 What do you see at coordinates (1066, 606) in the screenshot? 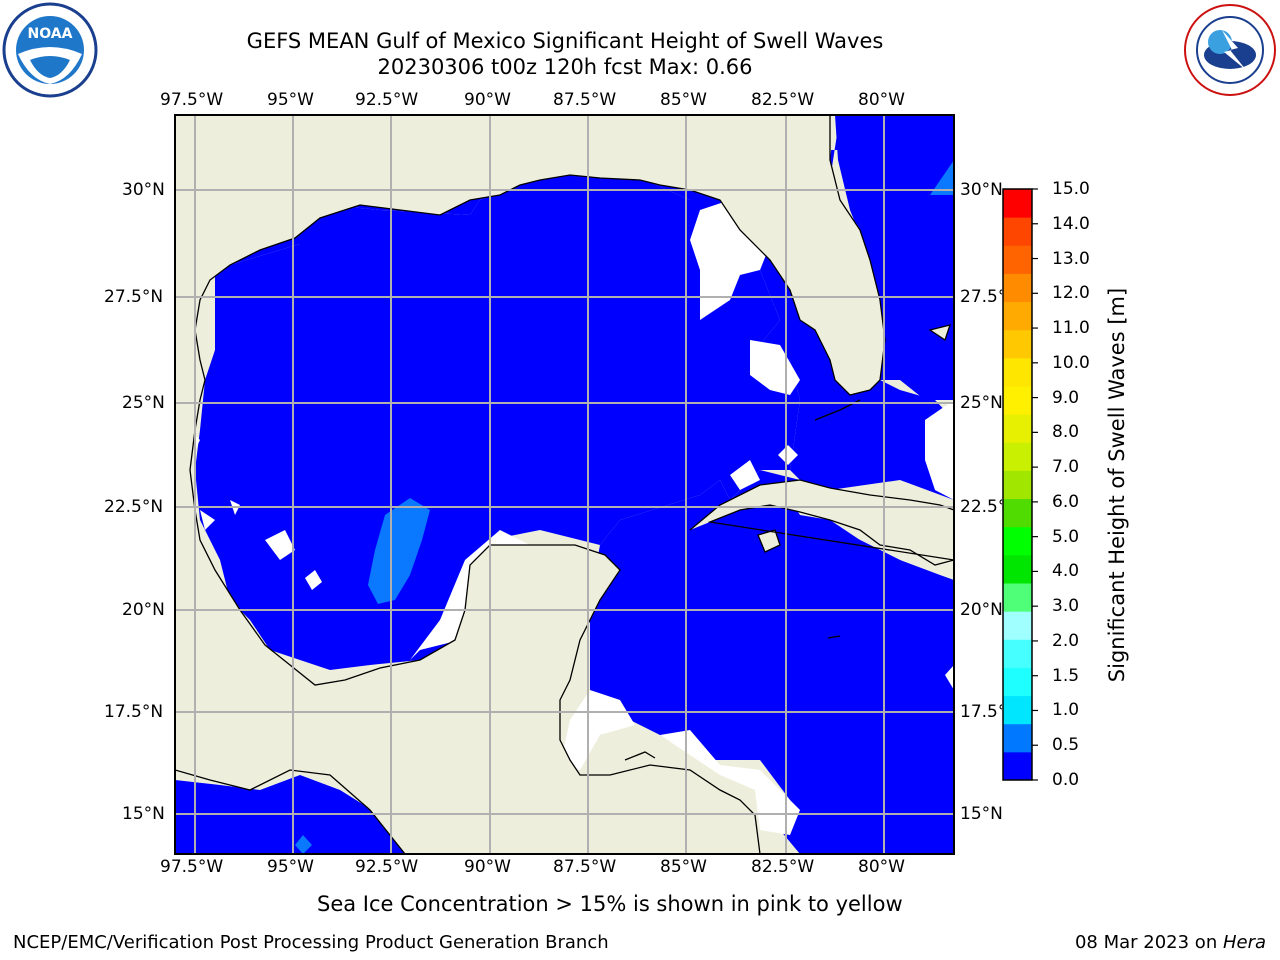
I see `colorbar-tick-label: 3.0` at bounding box center [1066, 606].